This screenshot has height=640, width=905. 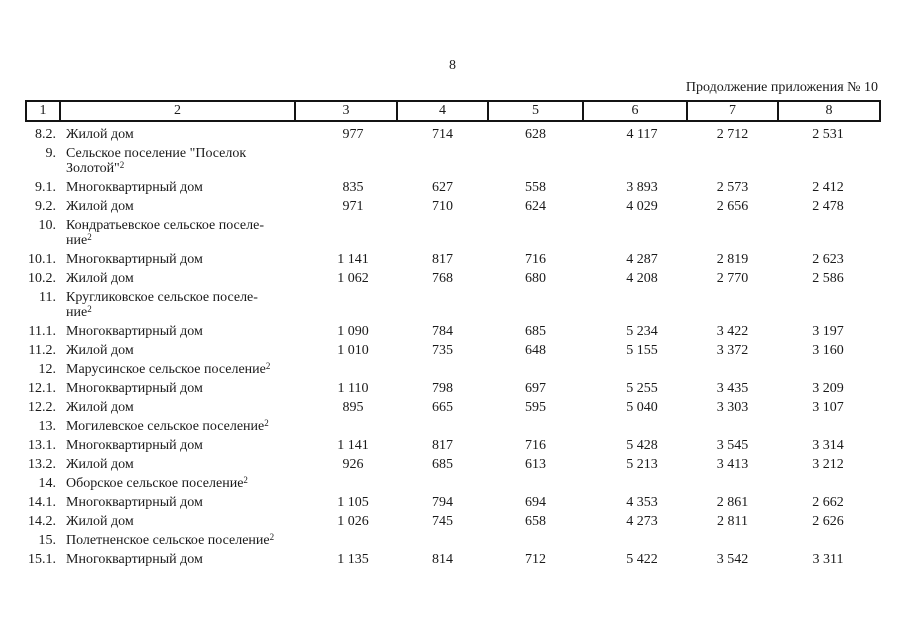 I want to click on value-cell: 3 413, so click(x=732, y=464).